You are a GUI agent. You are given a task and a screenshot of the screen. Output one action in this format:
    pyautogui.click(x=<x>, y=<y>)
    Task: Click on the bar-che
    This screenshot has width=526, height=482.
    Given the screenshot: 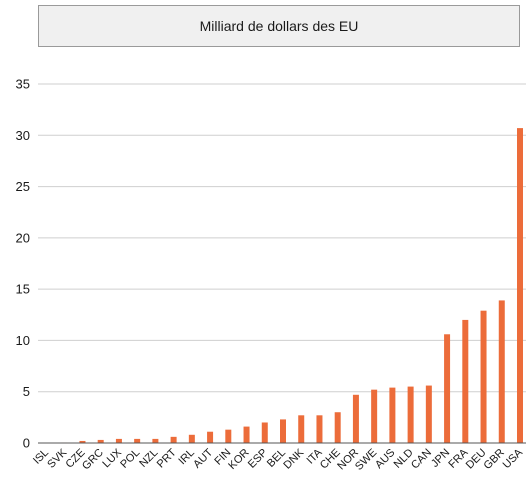 What is the action you would take?
    pyautogui.click(x=337, y=427)
    